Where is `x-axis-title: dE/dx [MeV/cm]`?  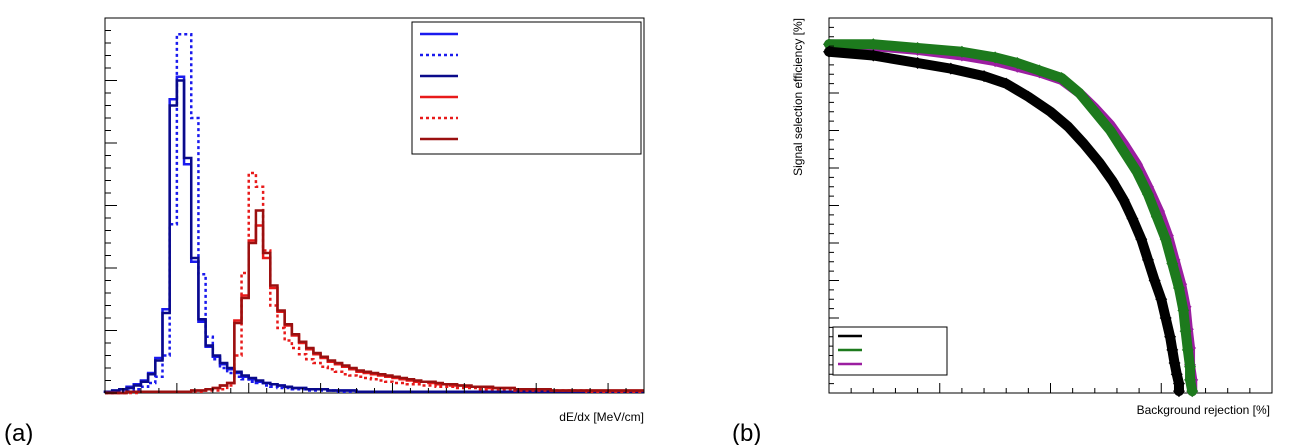 x-axis-title: dE/dx [MeV/cm] is located at coordinates (601, 417).